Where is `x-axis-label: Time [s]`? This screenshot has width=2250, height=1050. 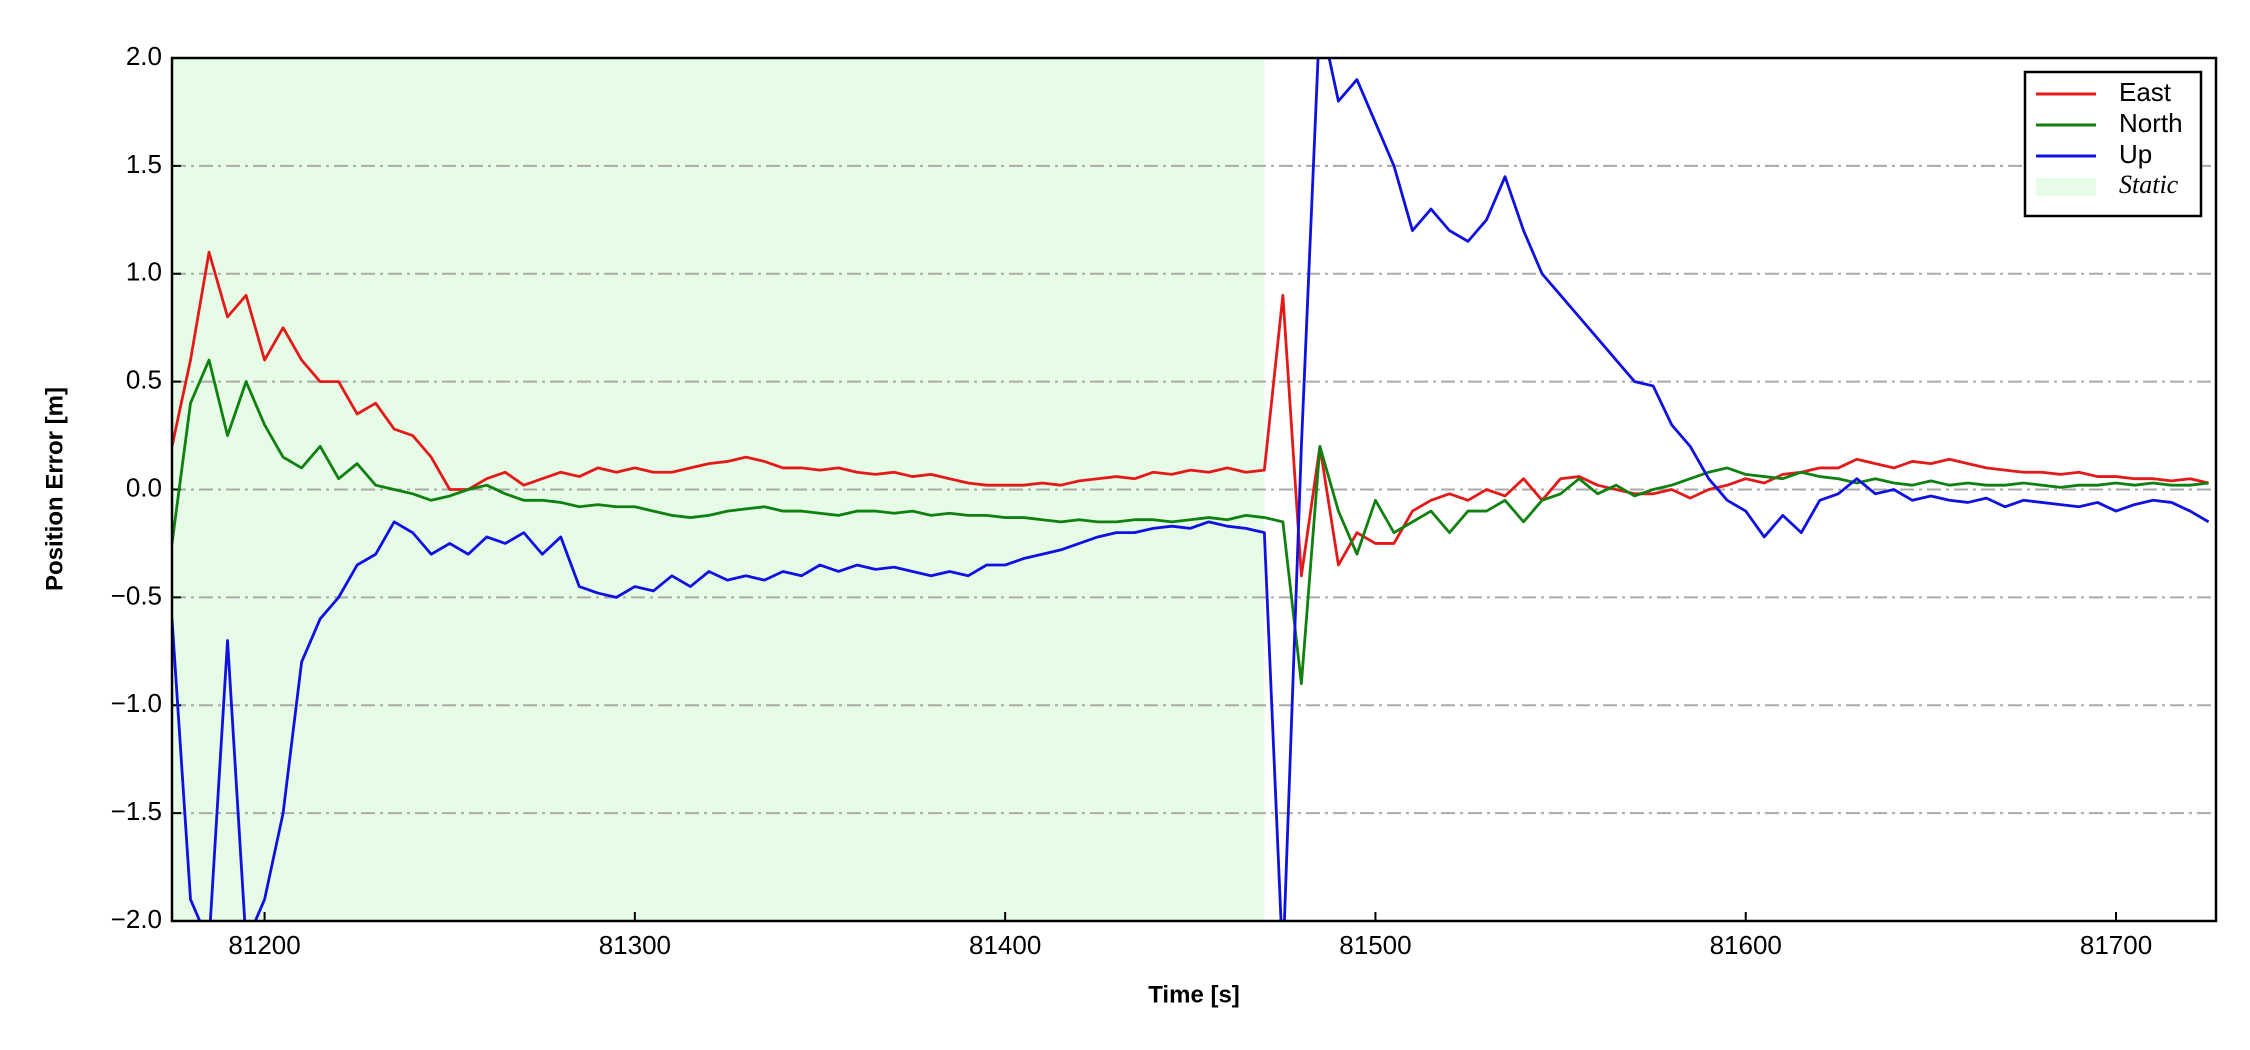 x-axis-label: Time [s] is located at coordinates (1194, 994).